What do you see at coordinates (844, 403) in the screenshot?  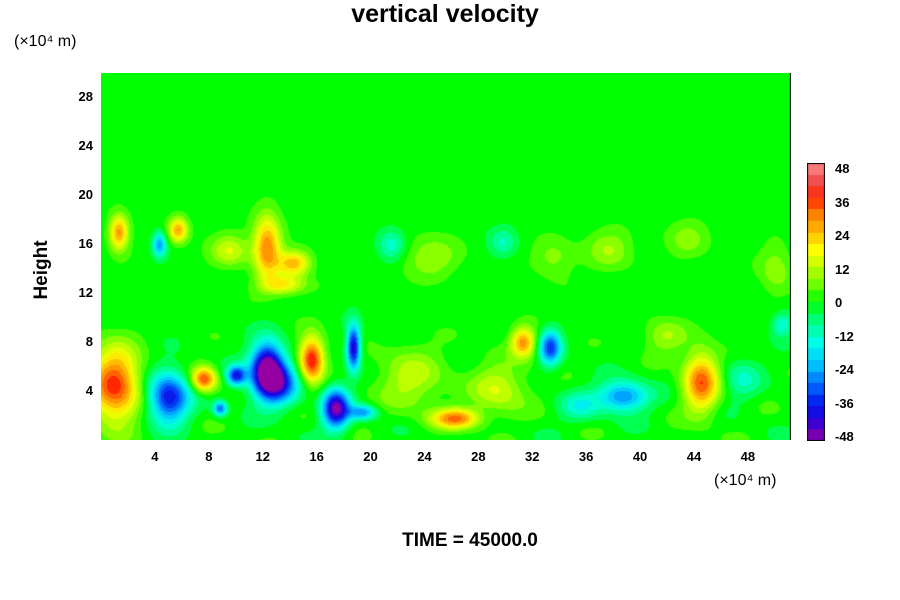 I see `colorbar-tick-label: -36` at bounding box center [844, 403].